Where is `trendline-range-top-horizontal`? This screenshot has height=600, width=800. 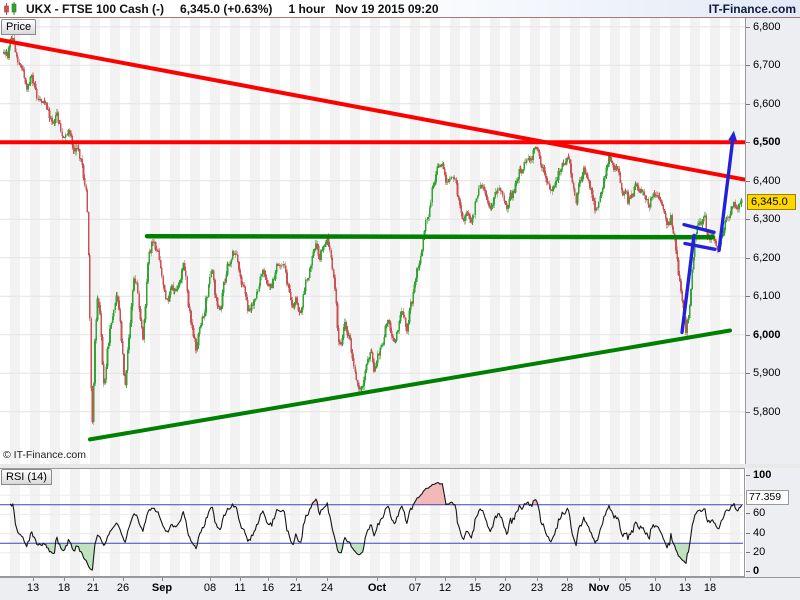 trendline-range-top-horizontal is located at coordinates (430, 236).